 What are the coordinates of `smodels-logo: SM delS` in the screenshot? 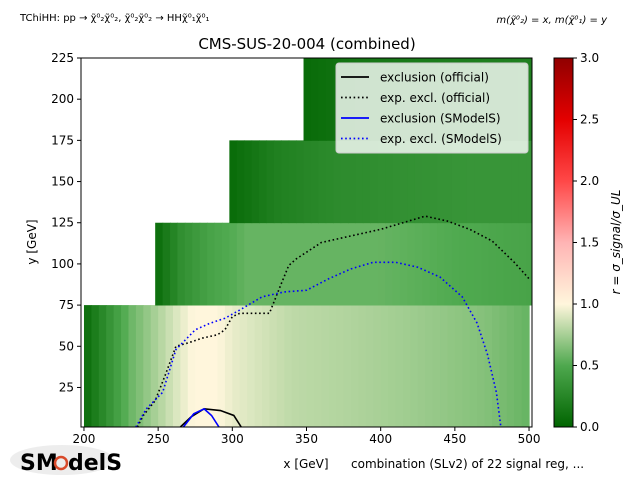 It's located at (66, 460).